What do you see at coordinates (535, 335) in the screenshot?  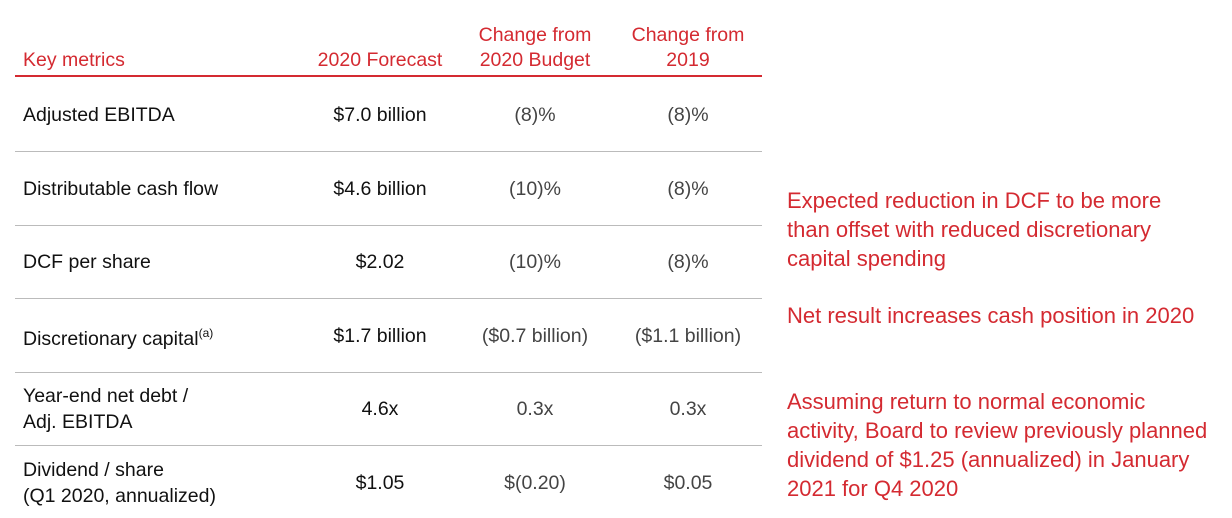 I see `cell: ($0.7 billion)` at bounding box center [535, 335].